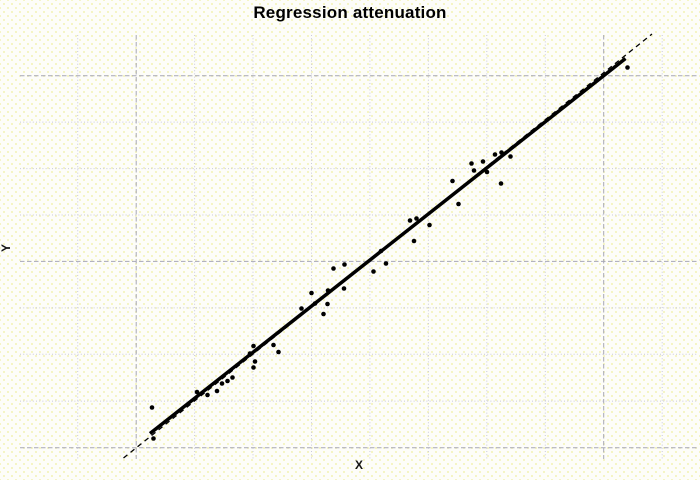 This screenshot has height=480, width=700. What do you see at coordinates (350, 12) in the screenshot?
I see `chart-title: Regression attenuation` at bounding box center [350, 12].